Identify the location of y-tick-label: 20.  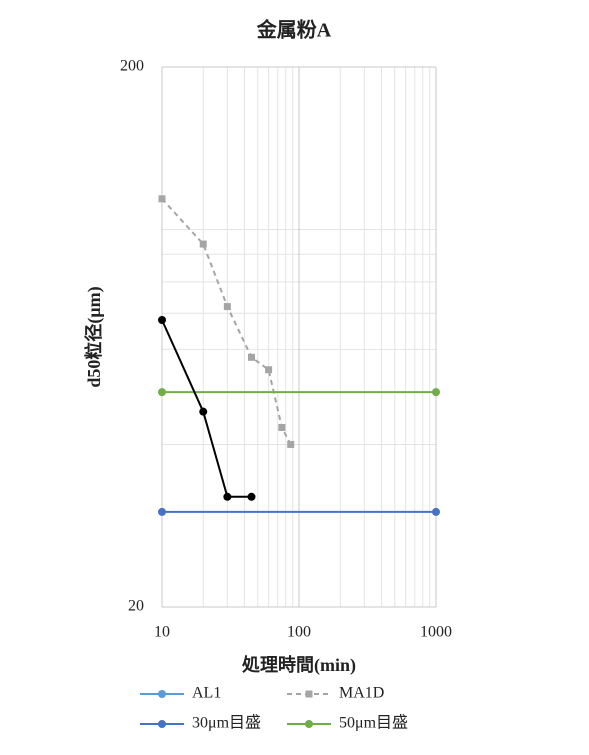
(136, 606).